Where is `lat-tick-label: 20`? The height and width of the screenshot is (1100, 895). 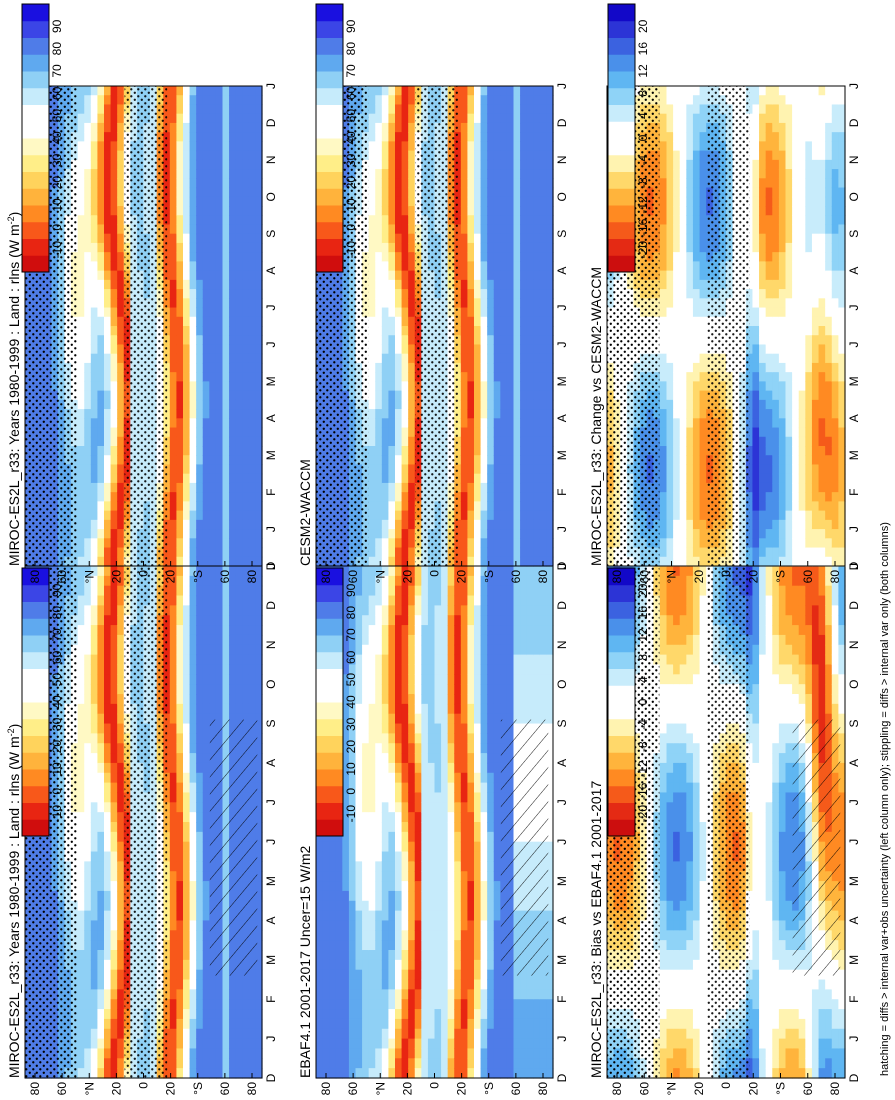
lat-tick-label: 20 is located at coordinates (171, 577).